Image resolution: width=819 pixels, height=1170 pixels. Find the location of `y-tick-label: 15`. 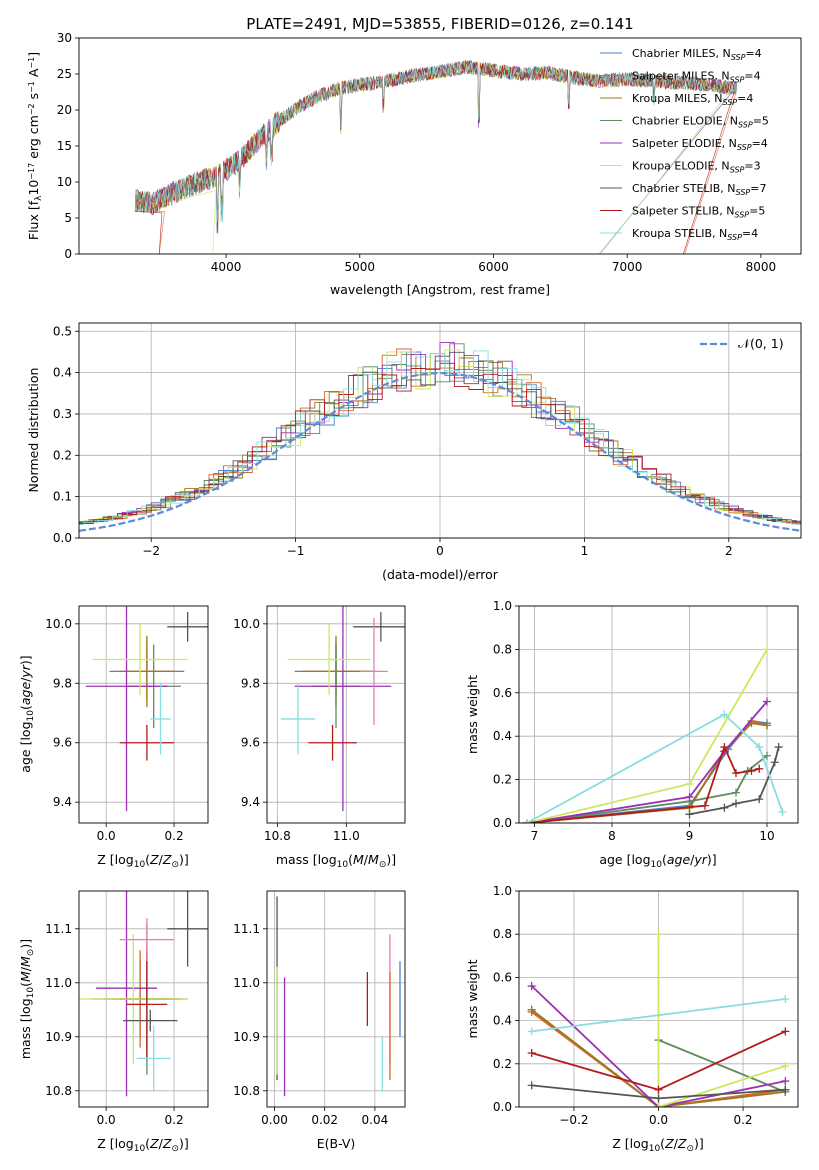

y-tick-label: 15 is located at coordinates (64, 146).